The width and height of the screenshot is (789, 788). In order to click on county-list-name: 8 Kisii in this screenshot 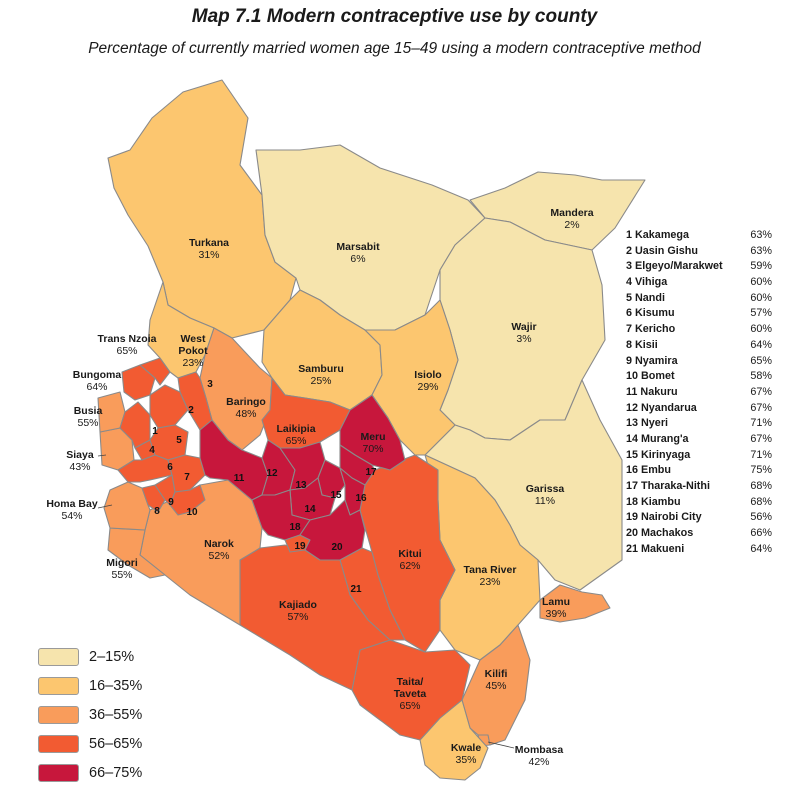, I will do `click(642, 344)`.